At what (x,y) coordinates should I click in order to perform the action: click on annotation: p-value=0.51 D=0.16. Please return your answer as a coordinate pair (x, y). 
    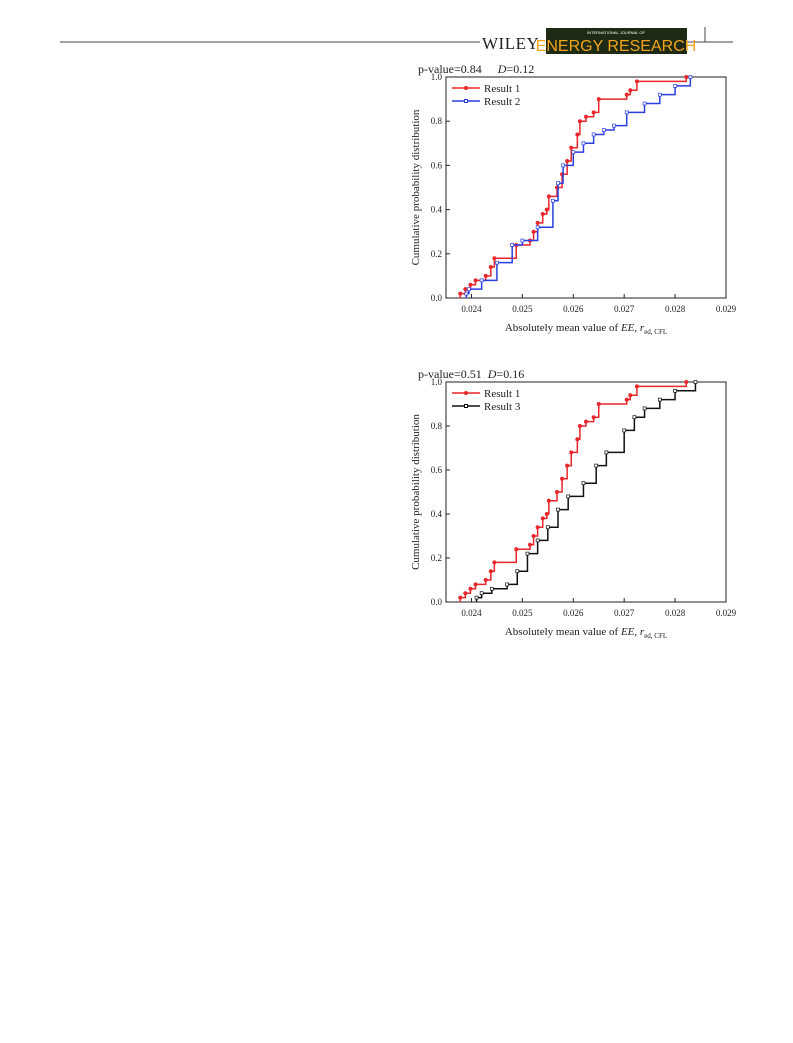
    Looking at the image, I should click on (471, 374).